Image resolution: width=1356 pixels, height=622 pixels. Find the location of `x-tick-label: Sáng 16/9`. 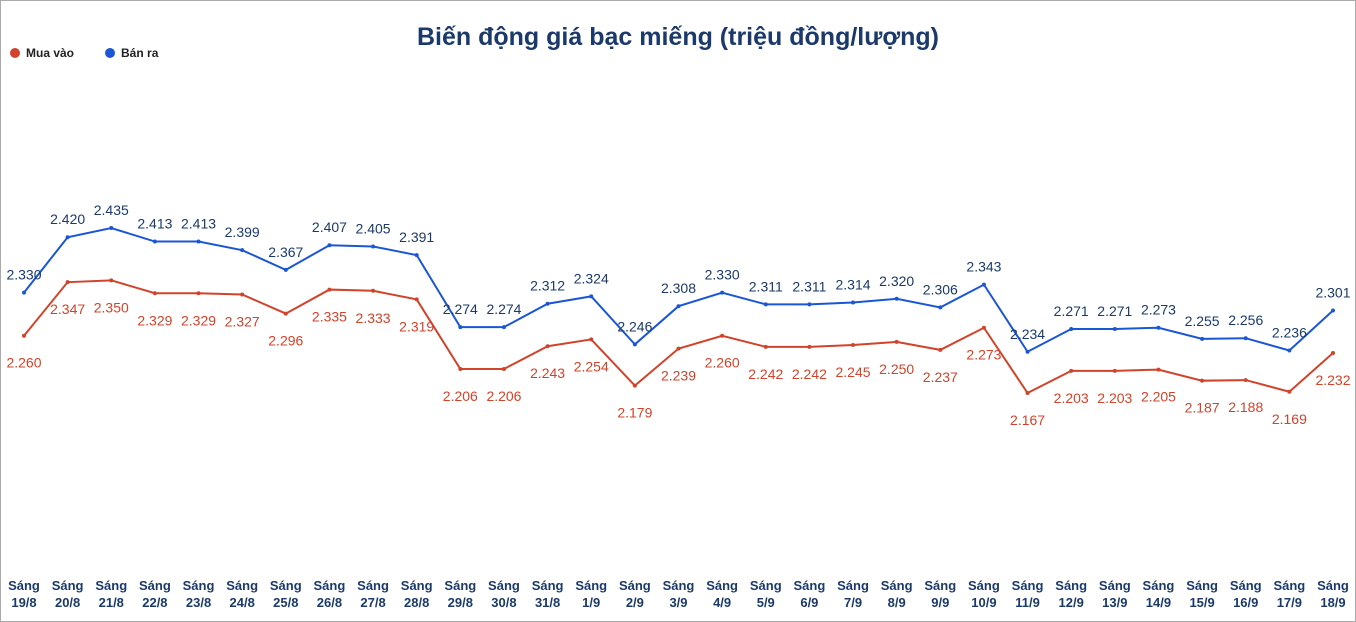

x-tick-label: Sáng 16/9 is located at coordinates (1245, 594).